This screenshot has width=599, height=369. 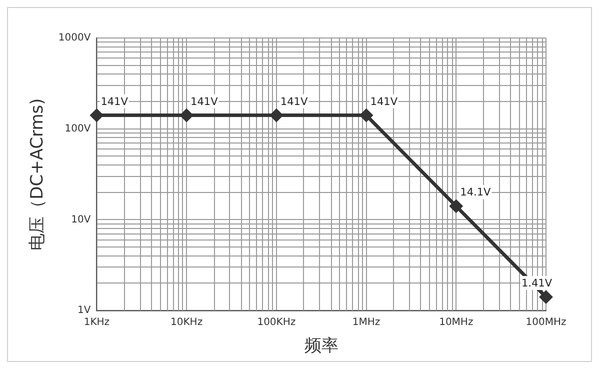 What do you see at coordinates (366, 322) in the screenshot?
I see `x-tick-label: 1MHz` at bounding box center [366, 322].